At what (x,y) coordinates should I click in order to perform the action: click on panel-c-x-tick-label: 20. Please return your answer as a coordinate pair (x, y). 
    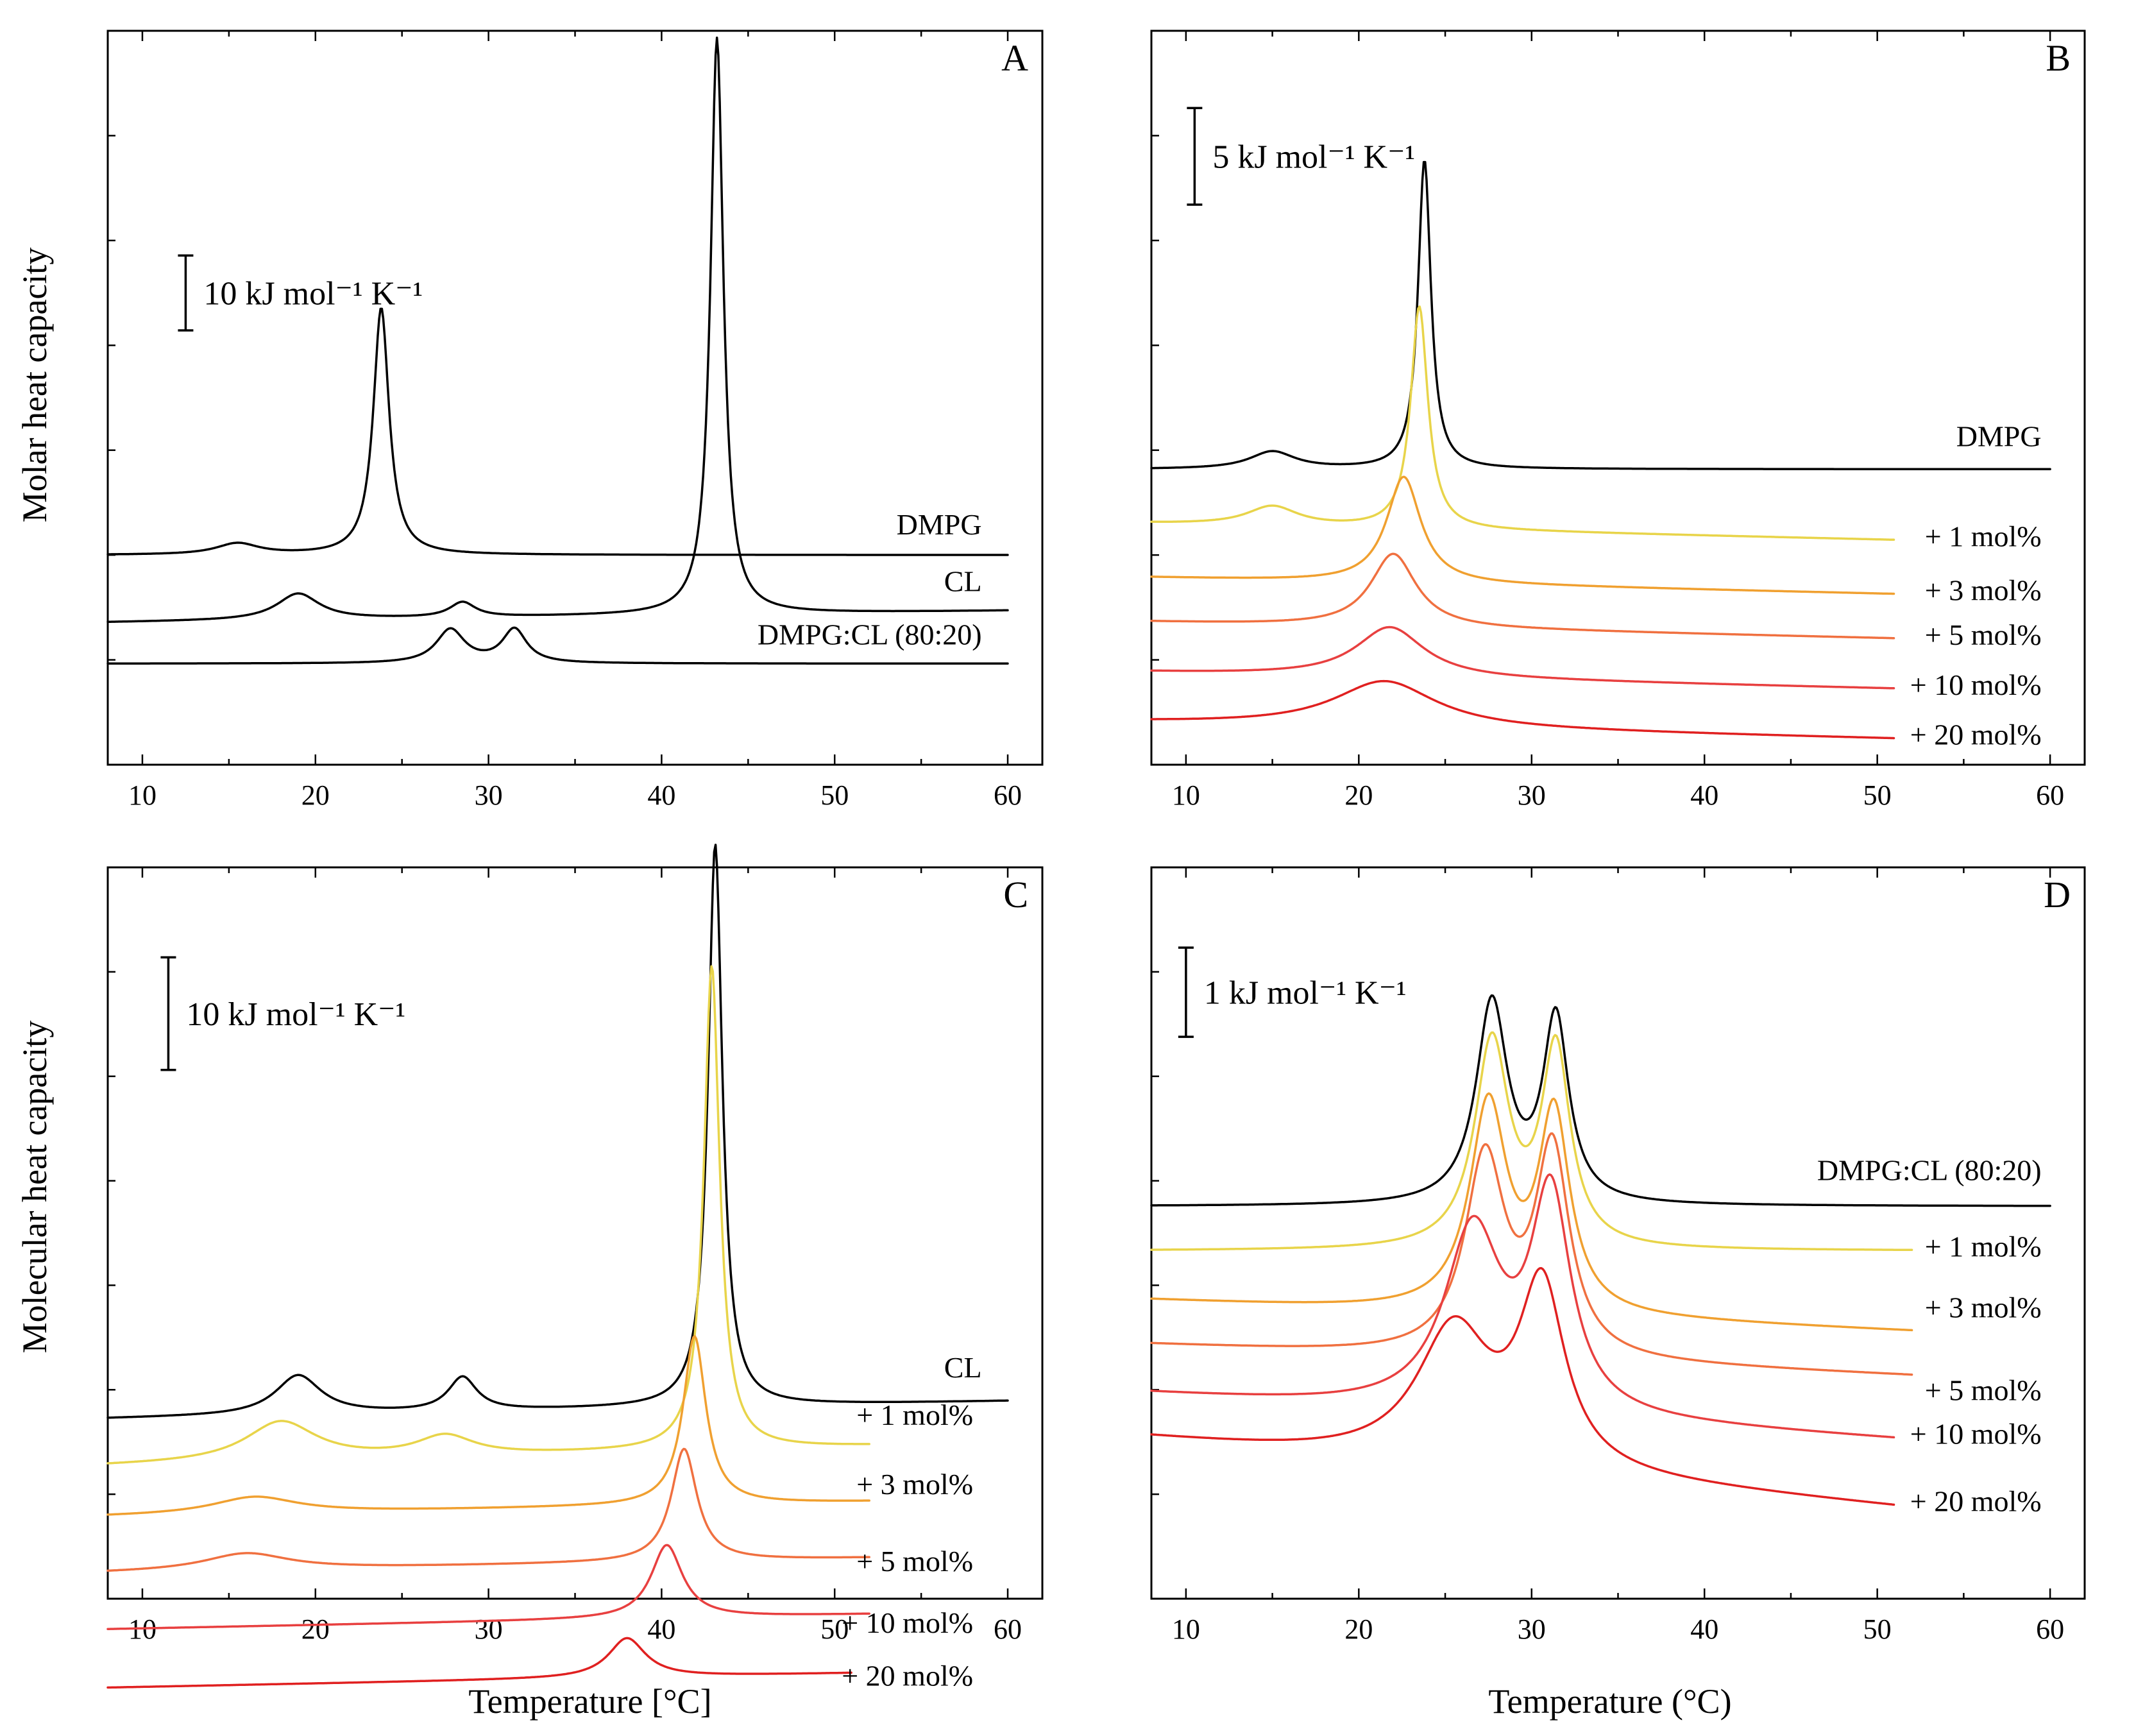
    Looking at the image, I should click on (315, 1629).